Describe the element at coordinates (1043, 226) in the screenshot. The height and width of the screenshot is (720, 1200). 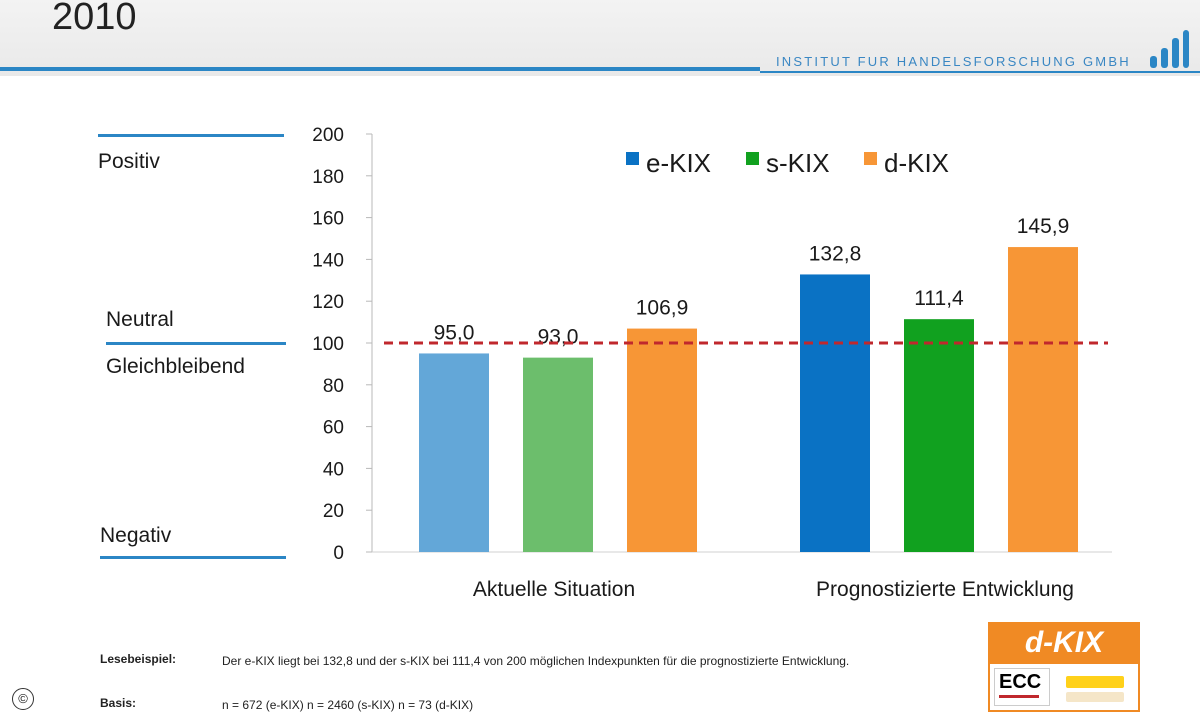
I see `bar-value-label: 145,9` at that location.